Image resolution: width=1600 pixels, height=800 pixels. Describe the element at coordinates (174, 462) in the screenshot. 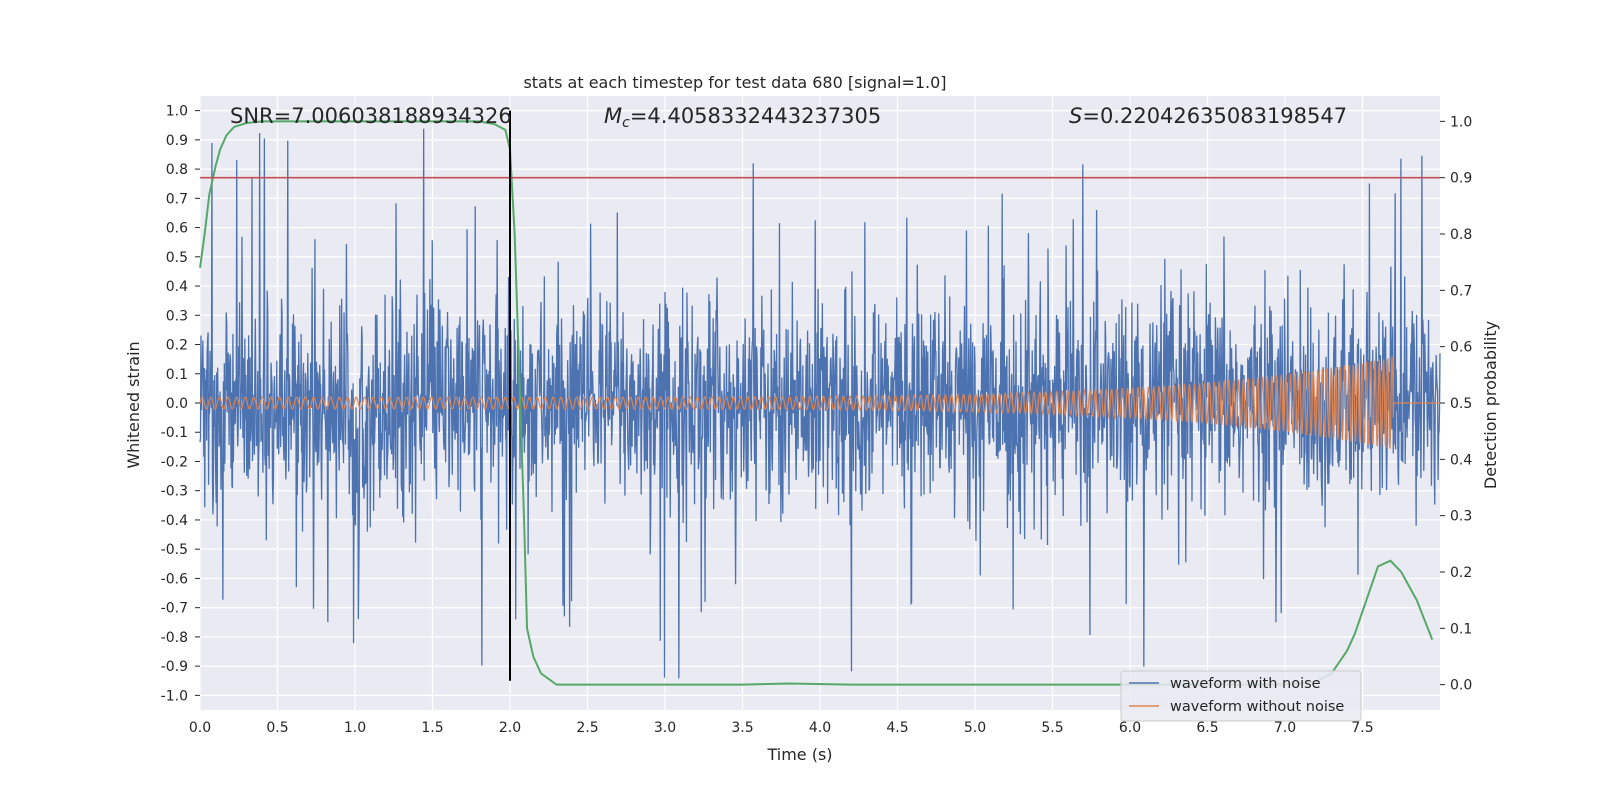

I see `y-left-tick-label: -0.2` at that location.